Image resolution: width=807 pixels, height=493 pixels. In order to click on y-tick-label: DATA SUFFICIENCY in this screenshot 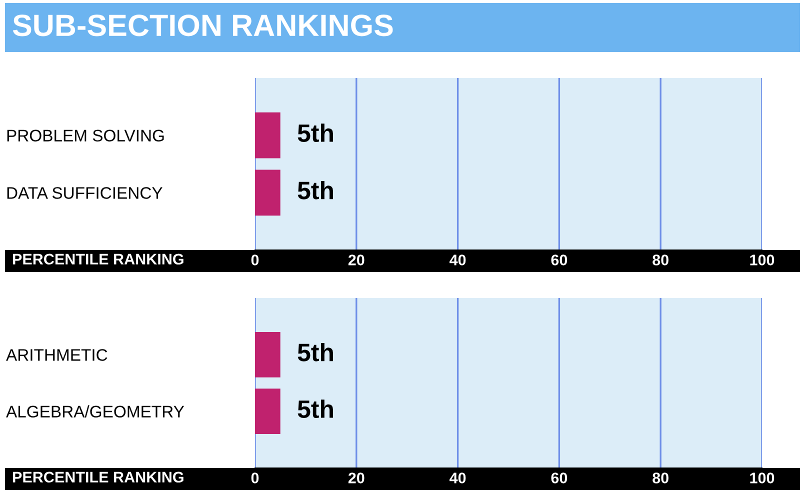, I will do `click(84, 193)`.